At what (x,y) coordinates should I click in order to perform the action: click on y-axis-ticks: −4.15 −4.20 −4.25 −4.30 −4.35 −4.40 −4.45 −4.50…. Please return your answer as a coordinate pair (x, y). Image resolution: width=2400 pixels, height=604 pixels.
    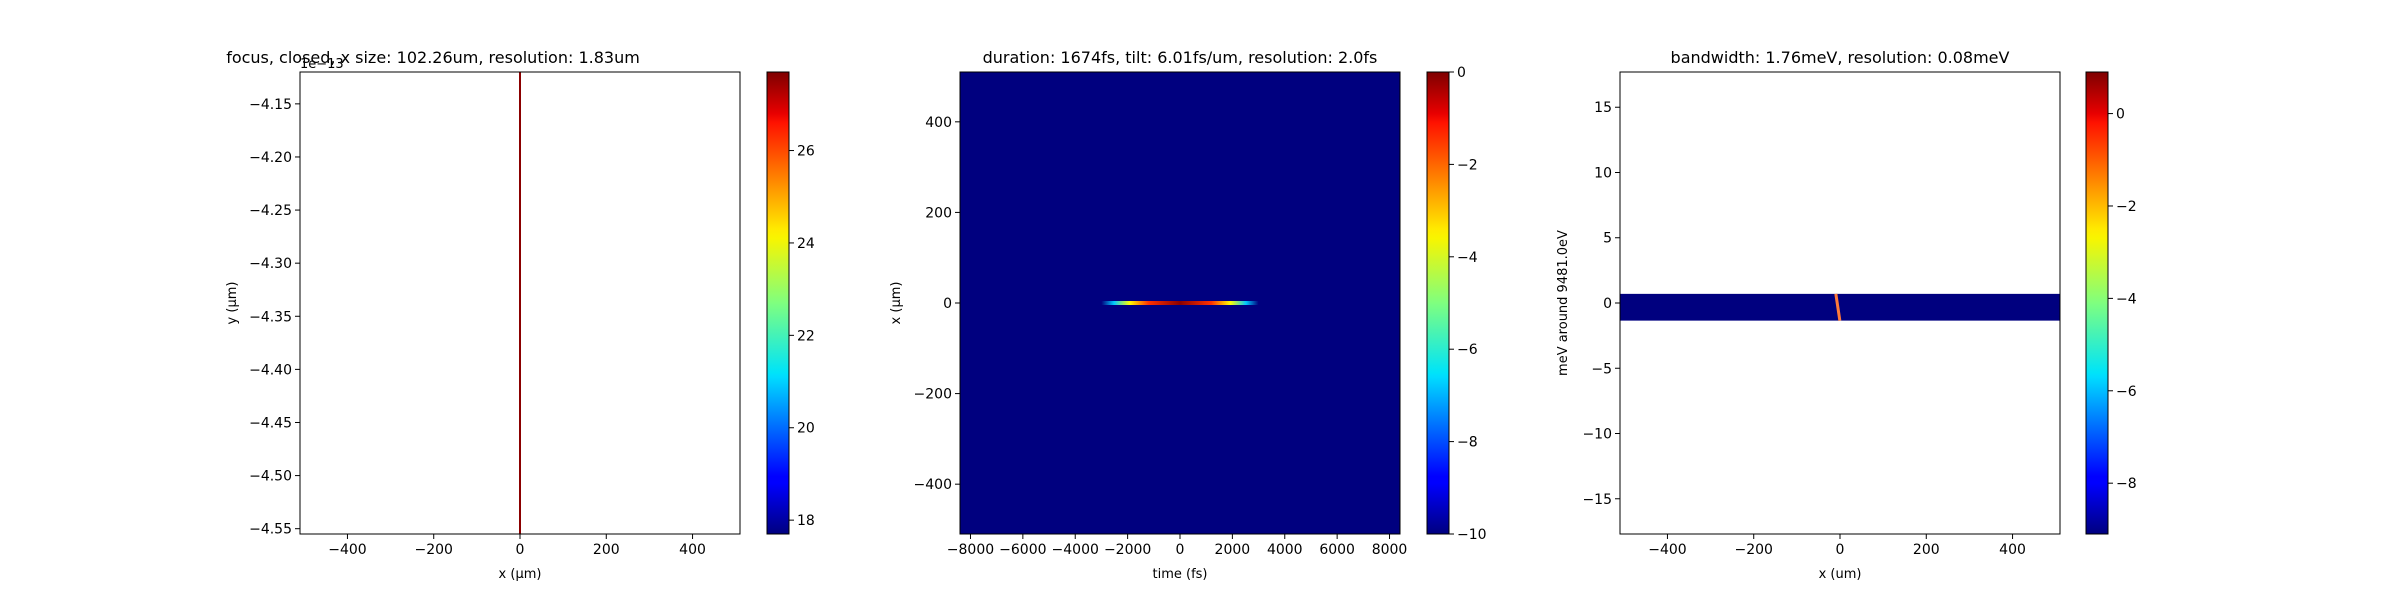
    Looking at the image, I should click on (274, 317).